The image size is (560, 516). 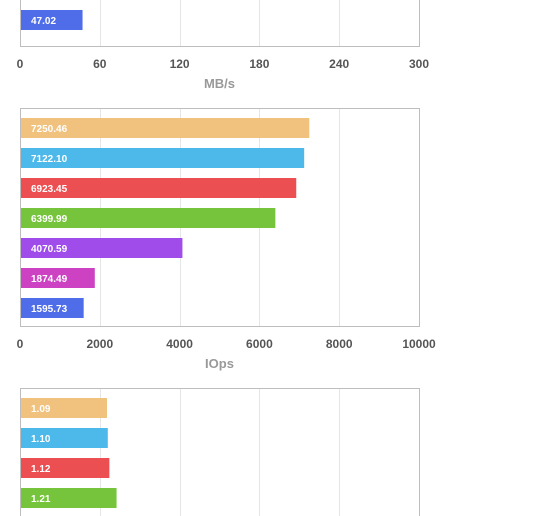 I want to click on x-tick-label: 4000, so click(x=179, y=344).